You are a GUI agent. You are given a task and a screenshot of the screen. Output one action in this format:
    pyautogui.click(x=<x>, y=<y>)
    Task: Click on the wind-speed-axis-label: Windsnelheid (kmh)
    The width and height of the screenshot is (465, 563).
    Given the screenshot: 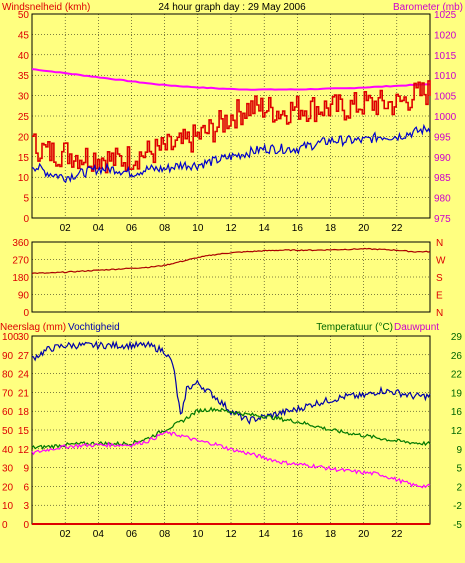 What is the action you would take?
    pyautogui.click(x=46, y=7)
    